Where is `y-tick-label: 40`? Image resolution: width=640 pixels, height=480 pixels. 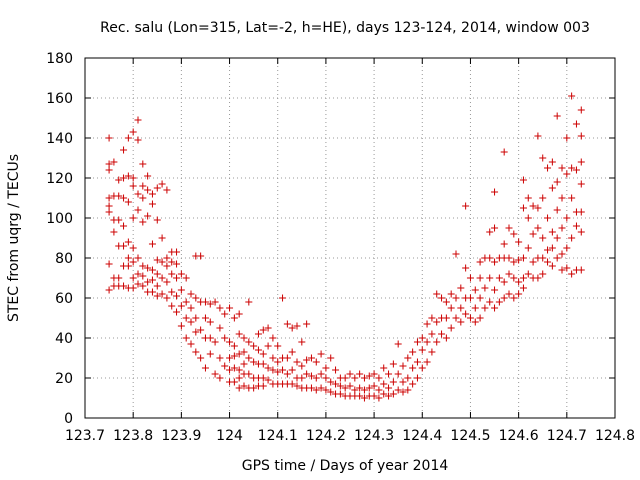
y-tick-label: 40 is located at coordinates (64, 339).